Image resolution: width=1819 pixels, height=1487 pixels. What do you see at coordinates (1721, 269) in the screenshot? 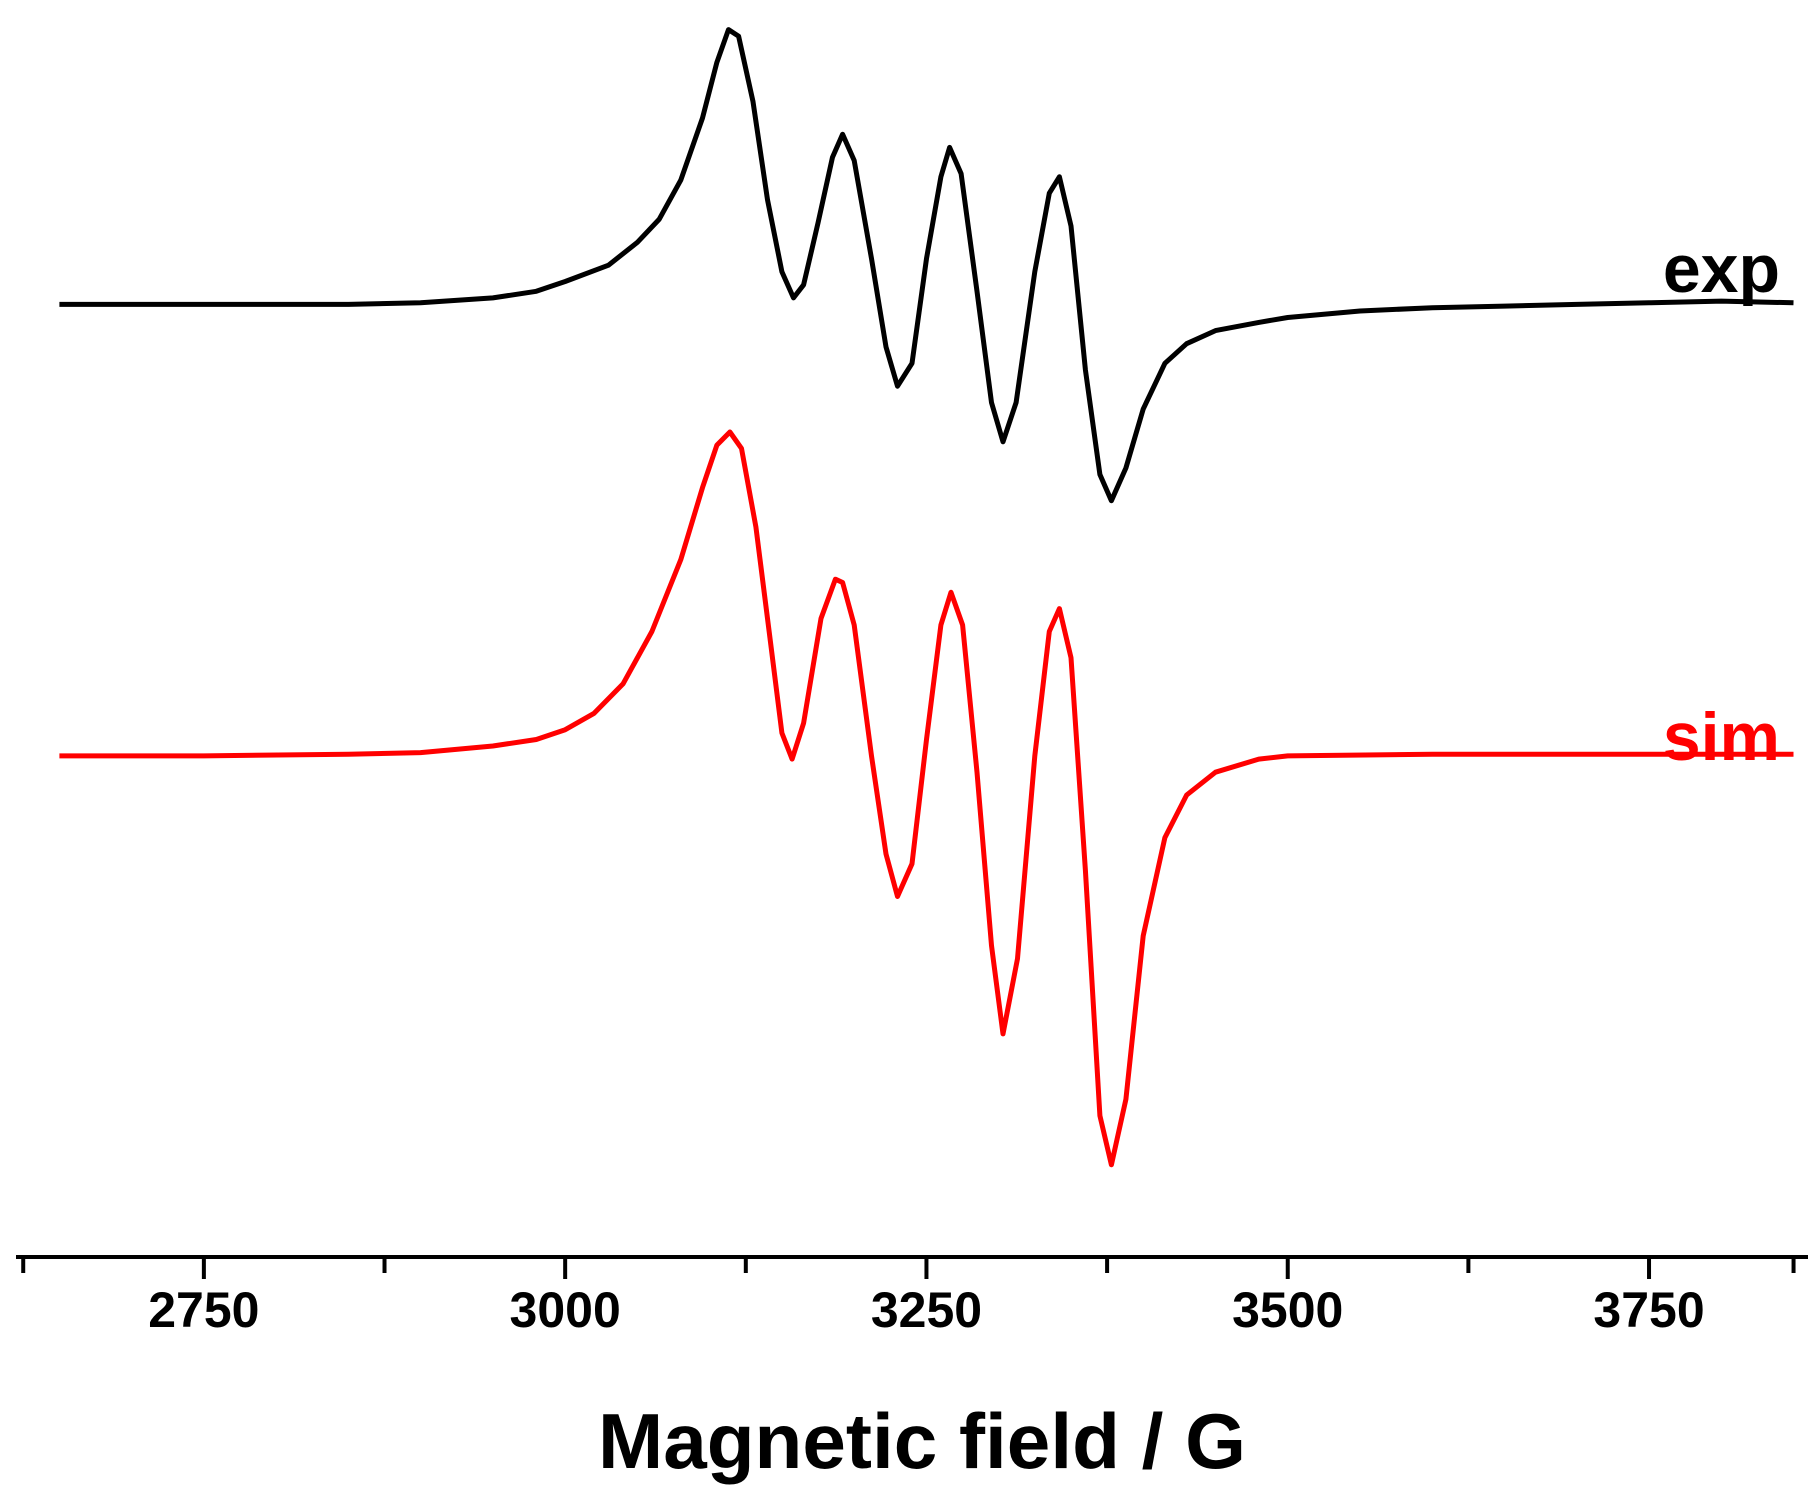
I see `series-exp-label: exp` at bounding box center [1721, 269].